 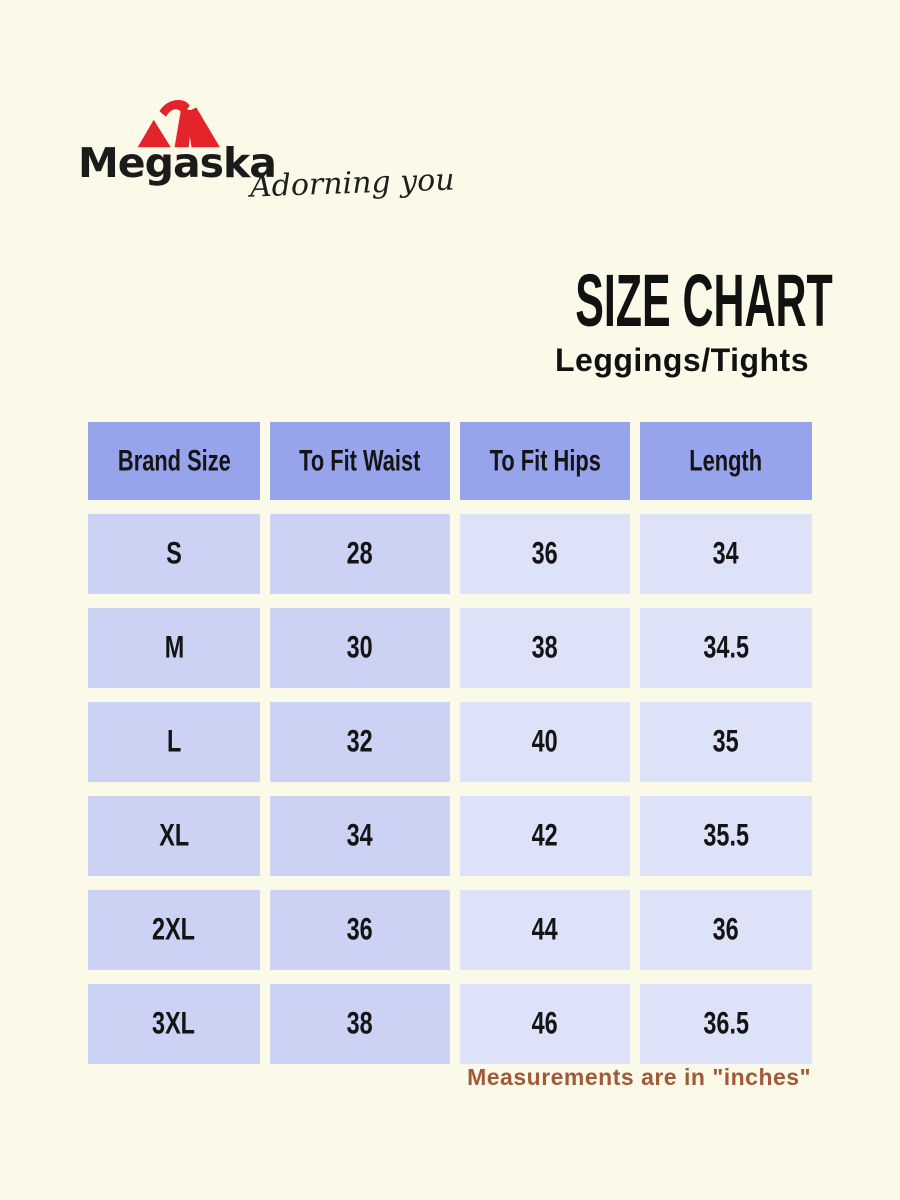 I want to click on cell-value: 46, so click(x=545, y=1023).